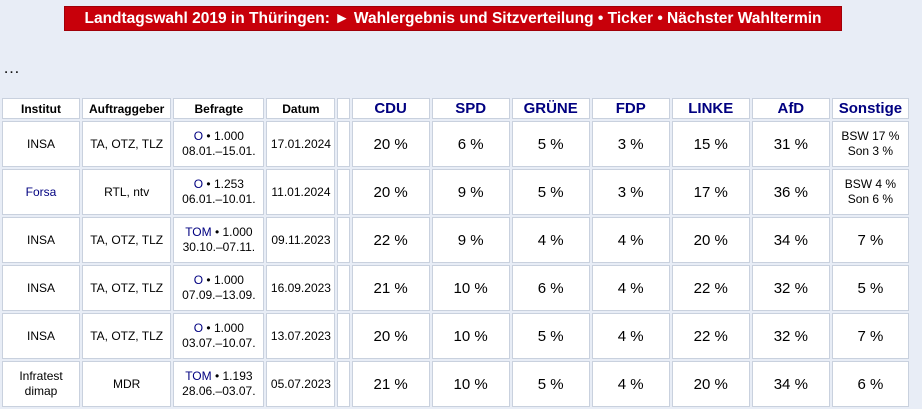 This screenshot has width=922, height=409. I want to click on header-auftraggeber: Auftraggeber, so click(127, 108).